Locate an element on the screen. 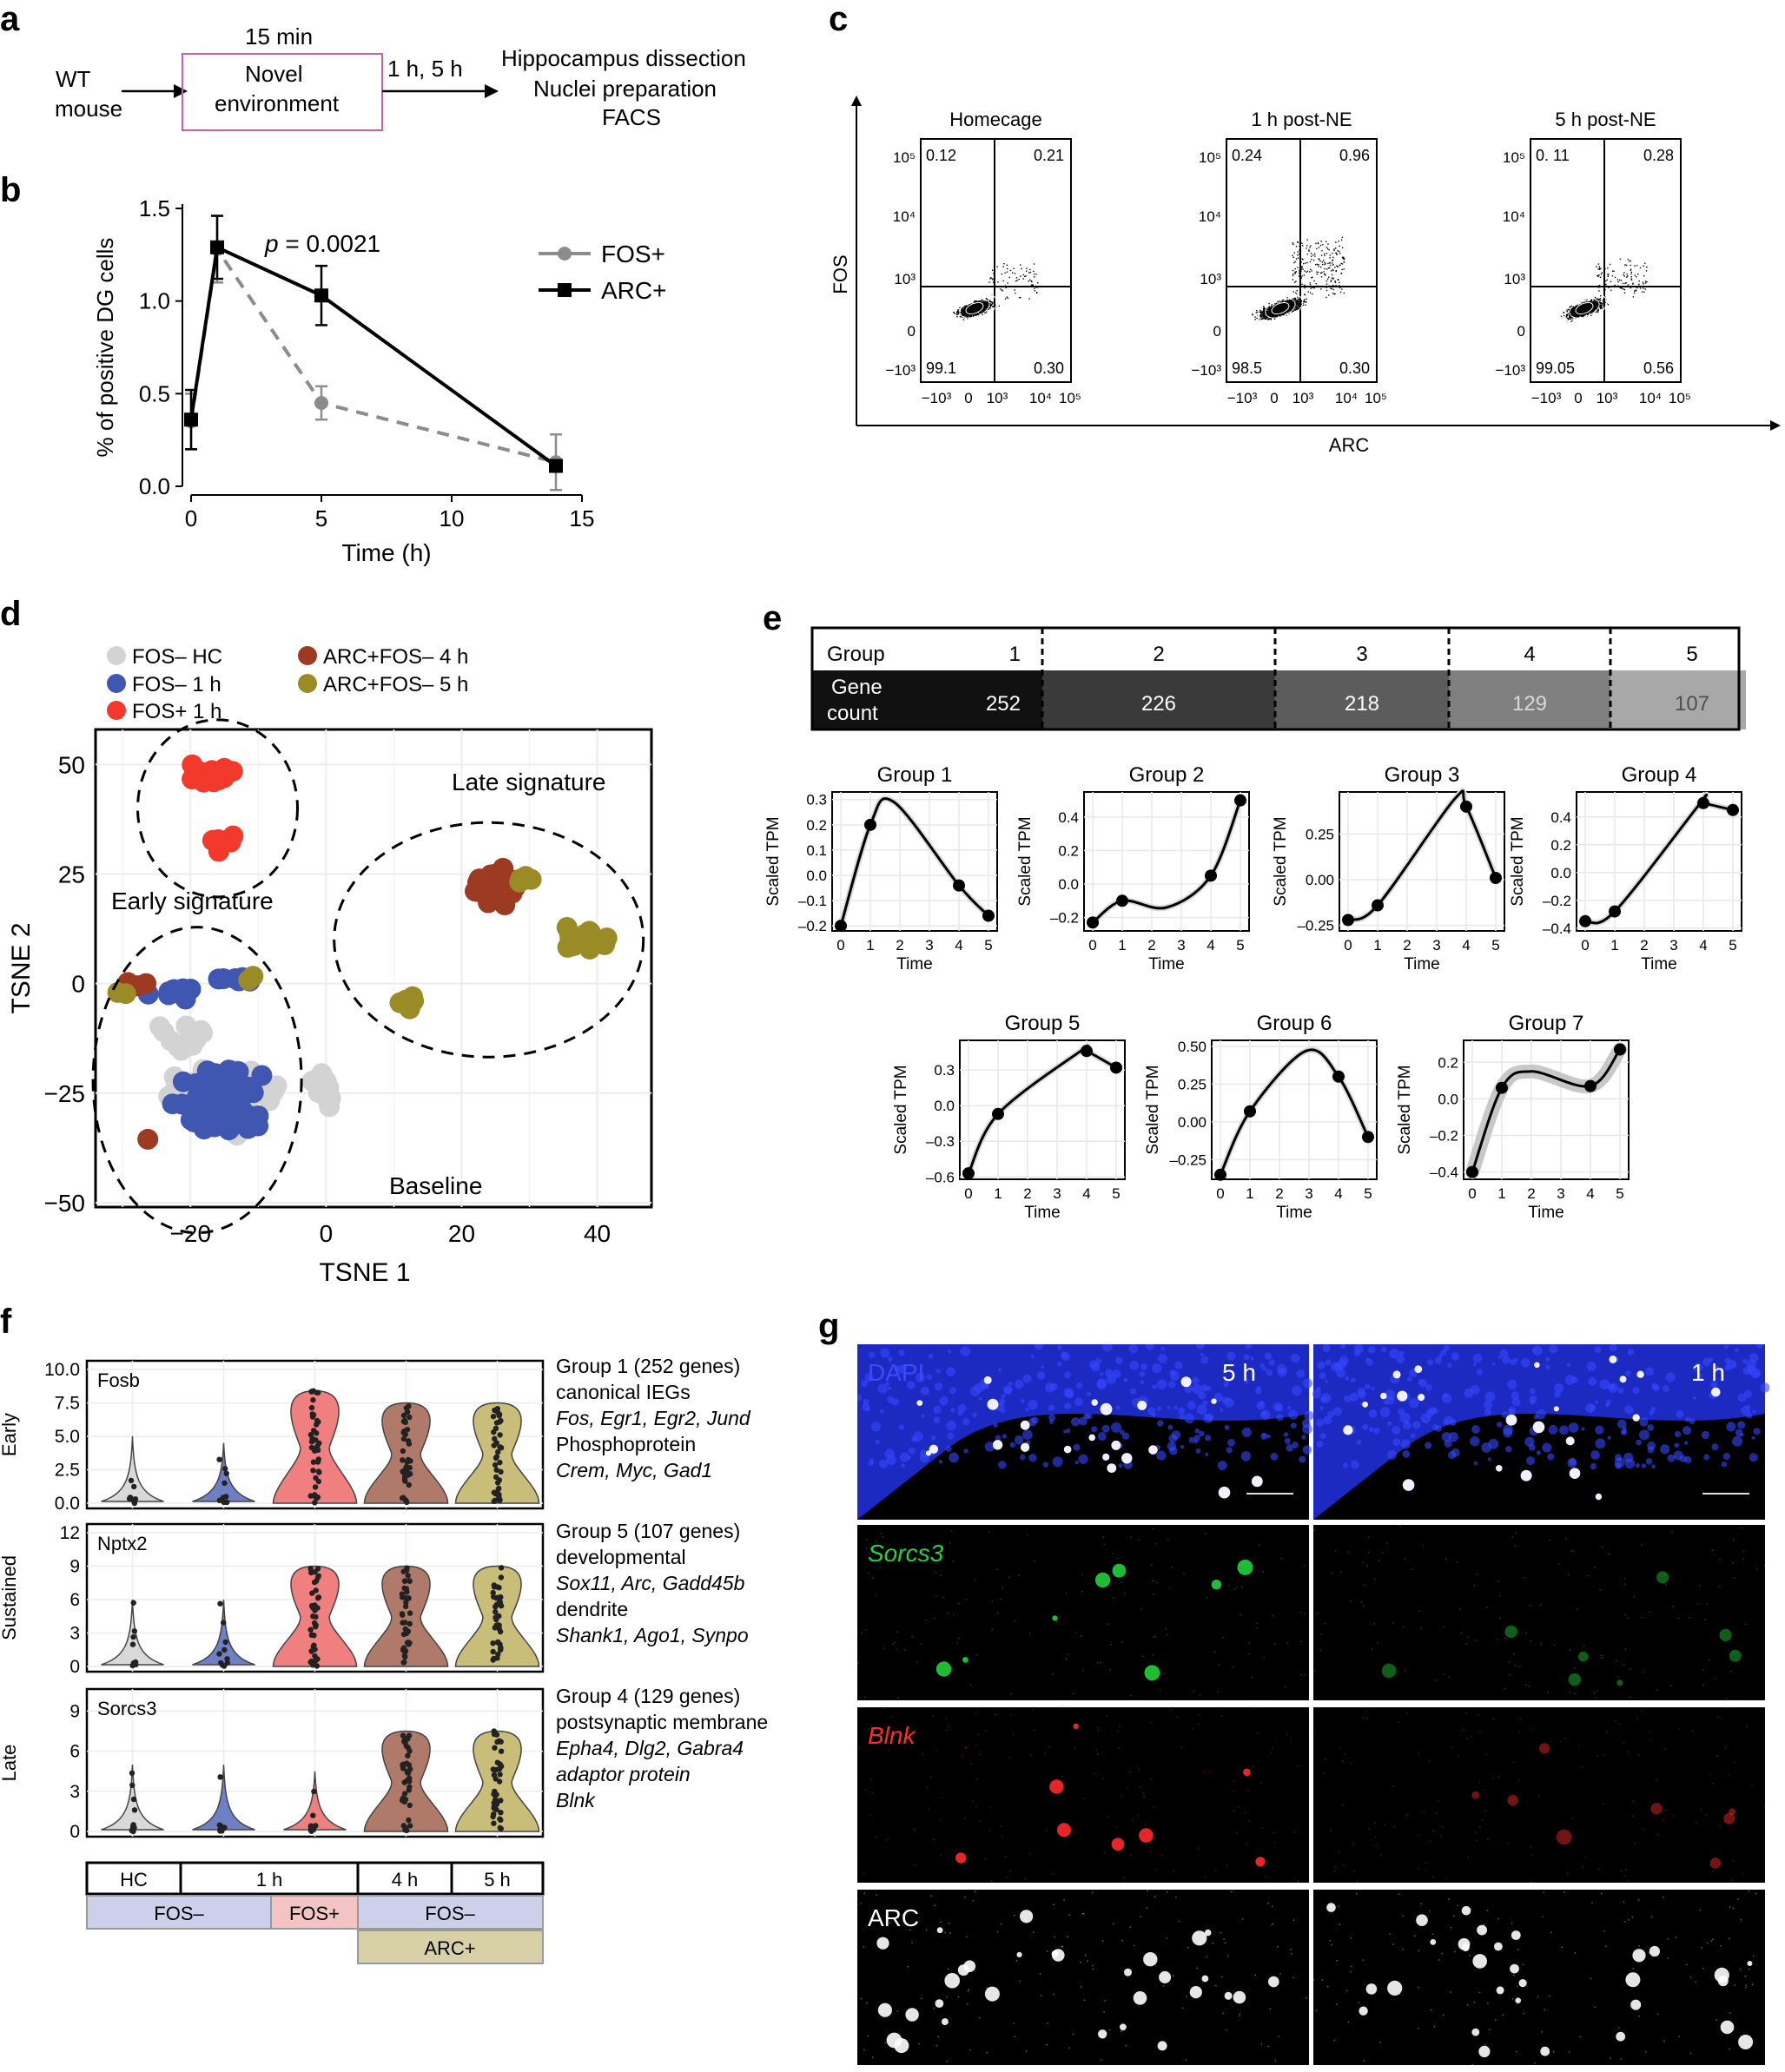  fos-axis-title: FOS is located at coordinates (840, 274).